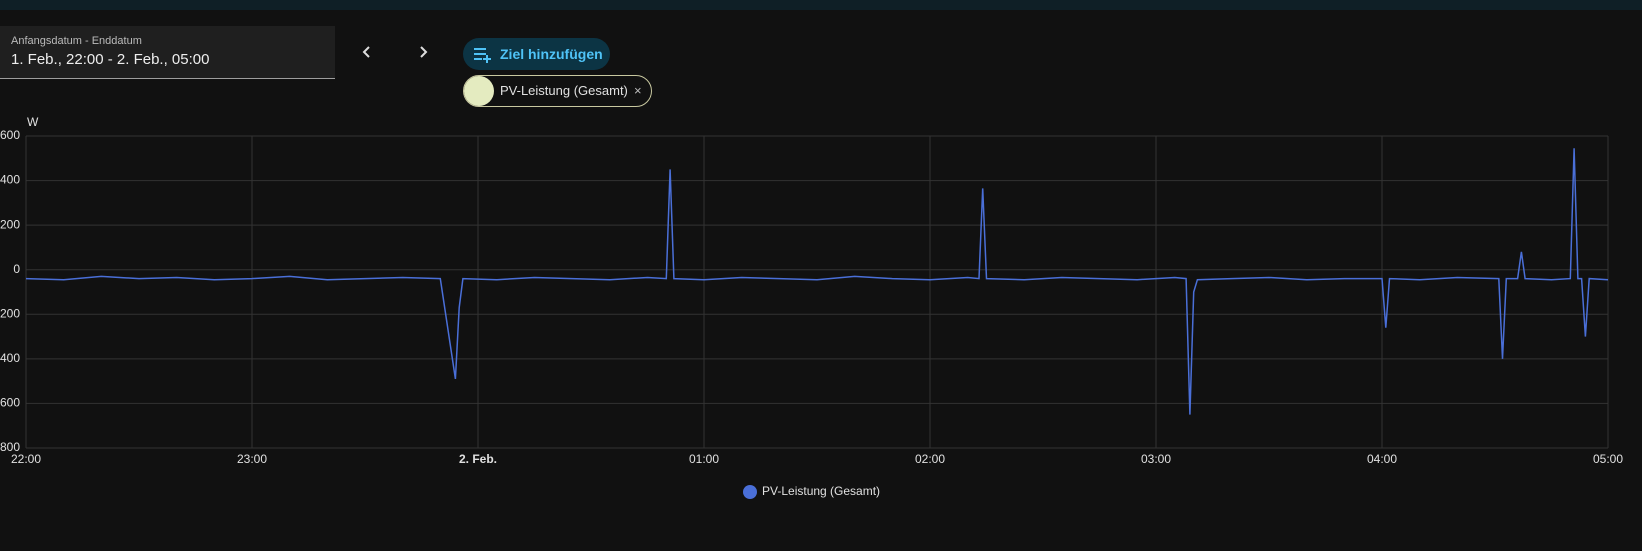 This screenshot has width=1642, height=551. What do you see at coordinates (367, 52) in the screenshot?
I see `prev-button` at bounding box center [367, 52].